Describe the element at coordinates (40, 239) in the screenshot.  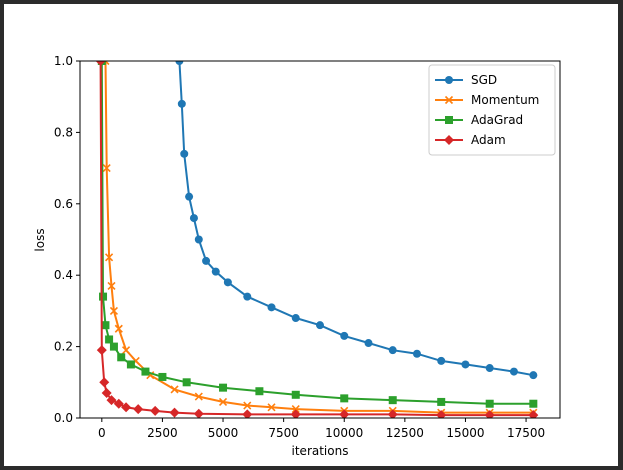
I see `y-axis-title: loss` at that location.